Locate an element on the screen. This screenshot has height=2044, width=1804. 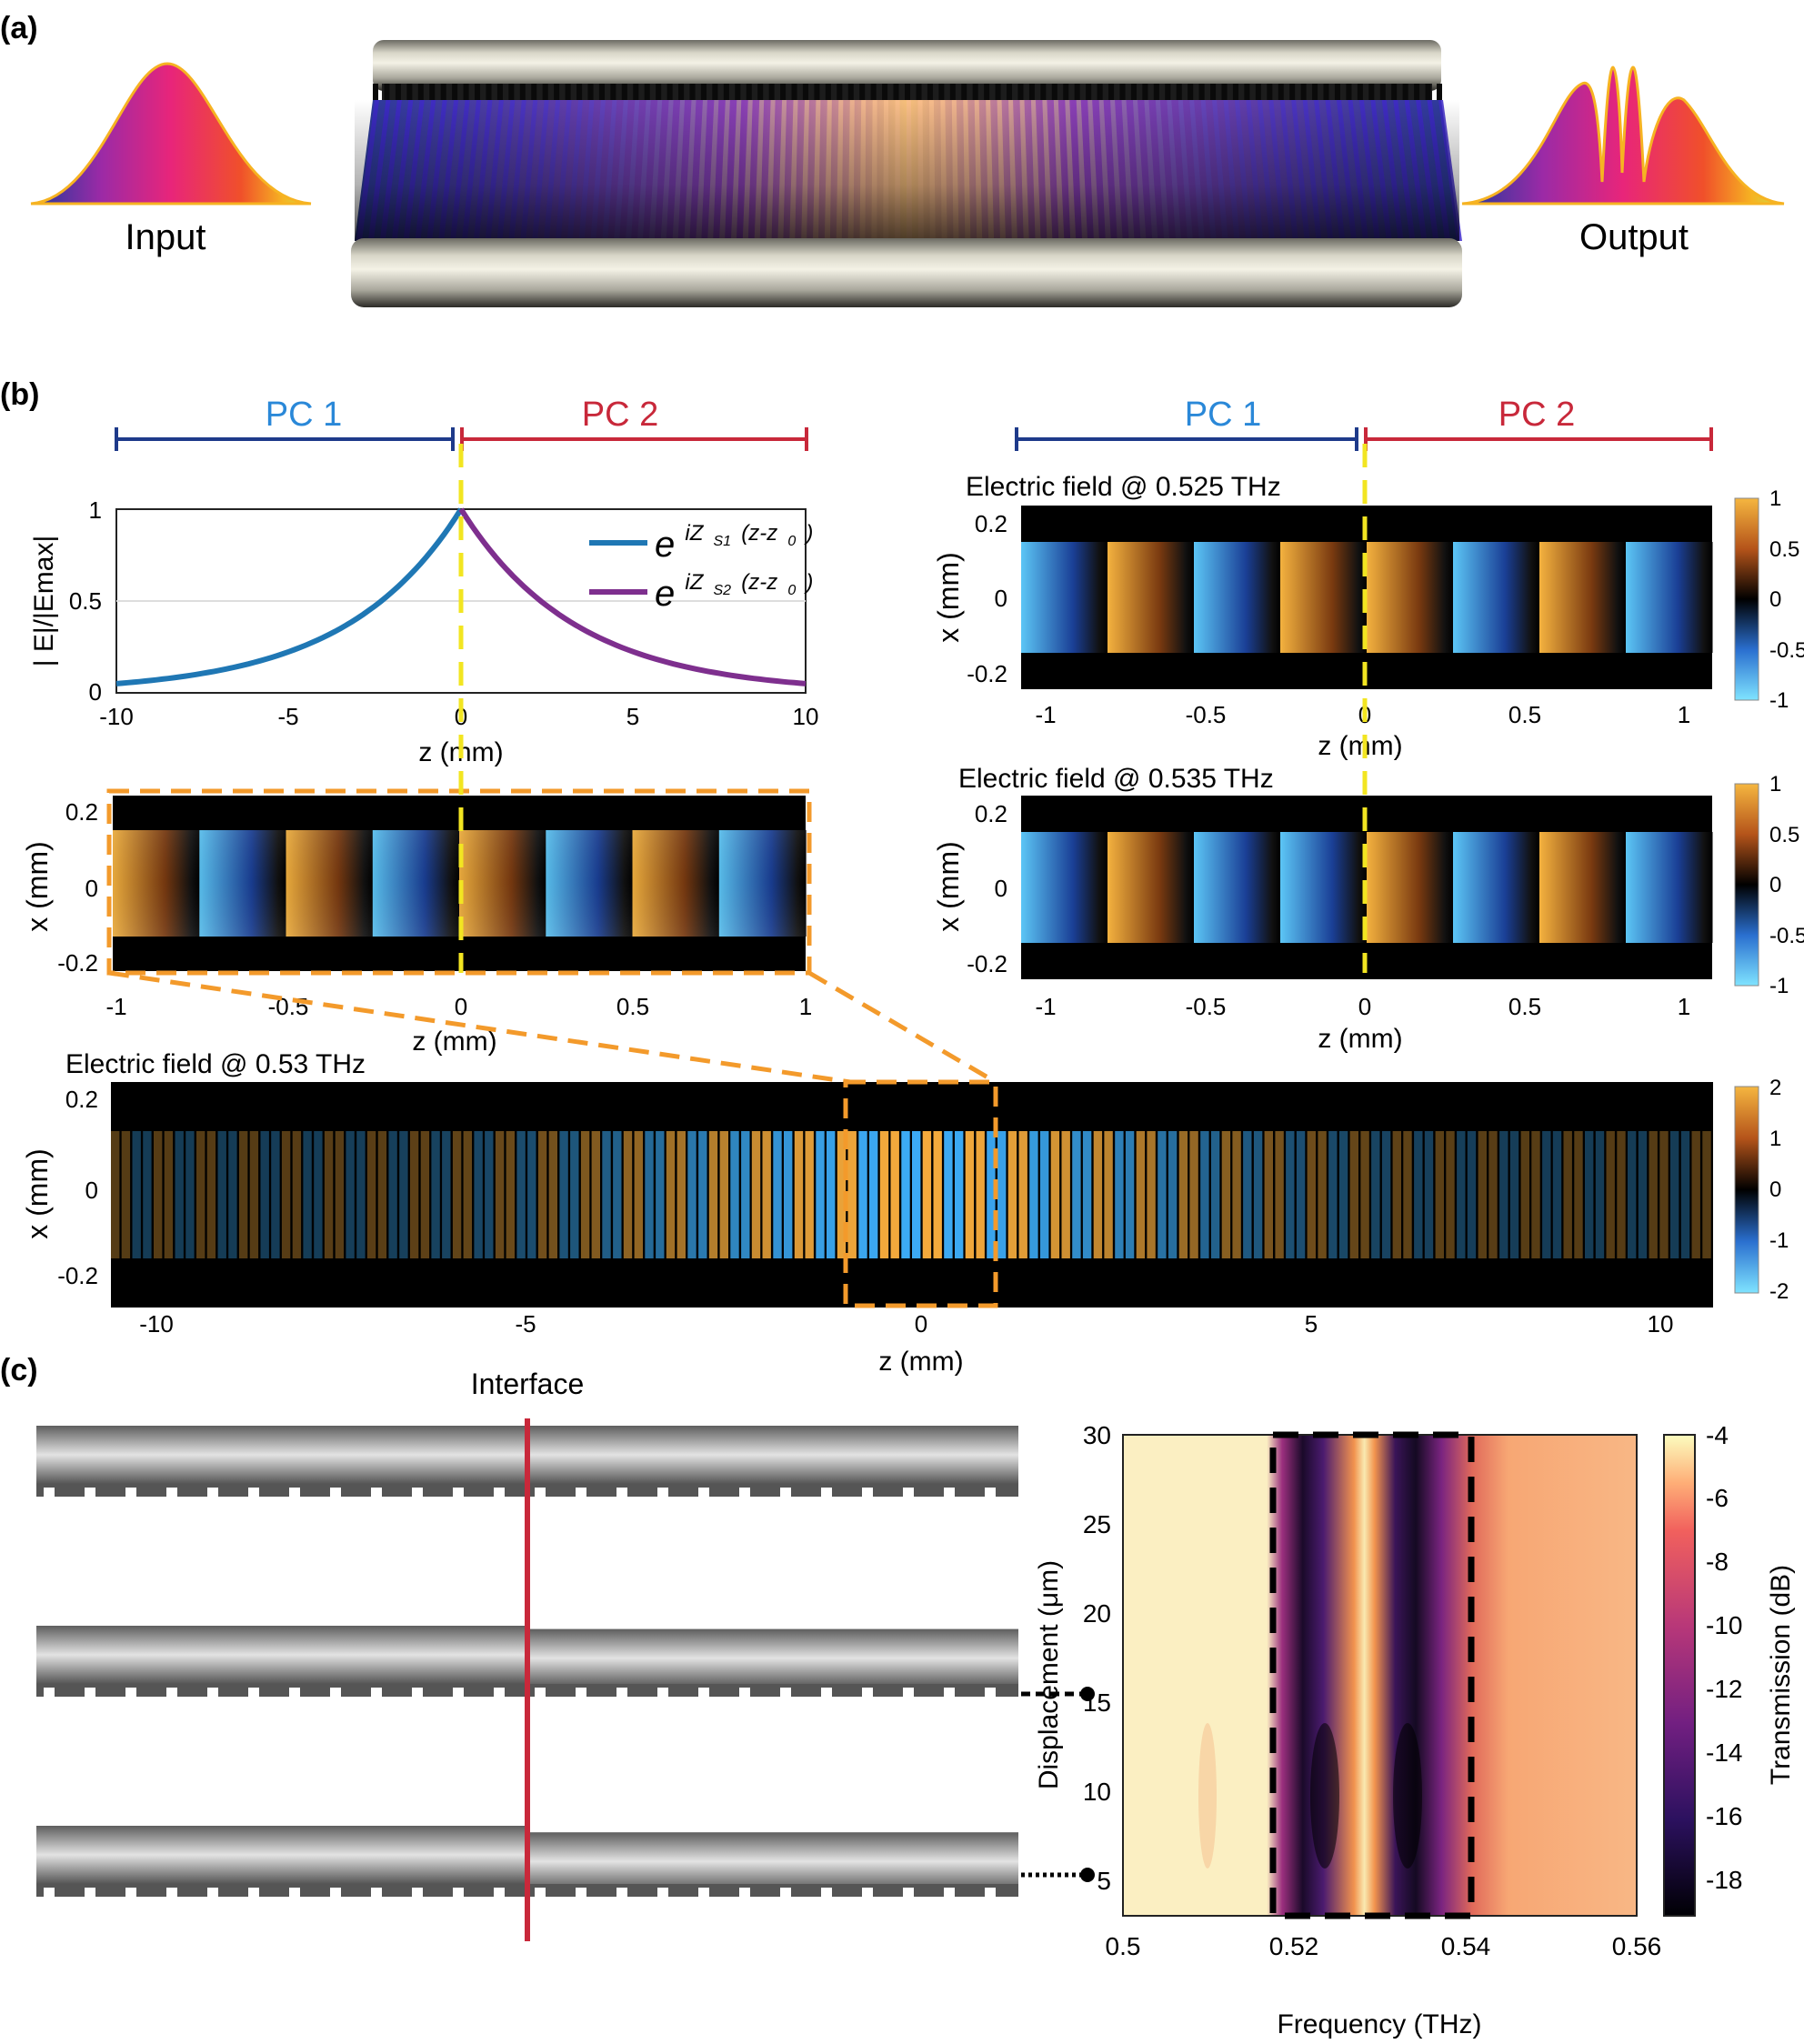
field-53-xticks: -10 -5 0 5 10 is located at coordinates (906, 1324).